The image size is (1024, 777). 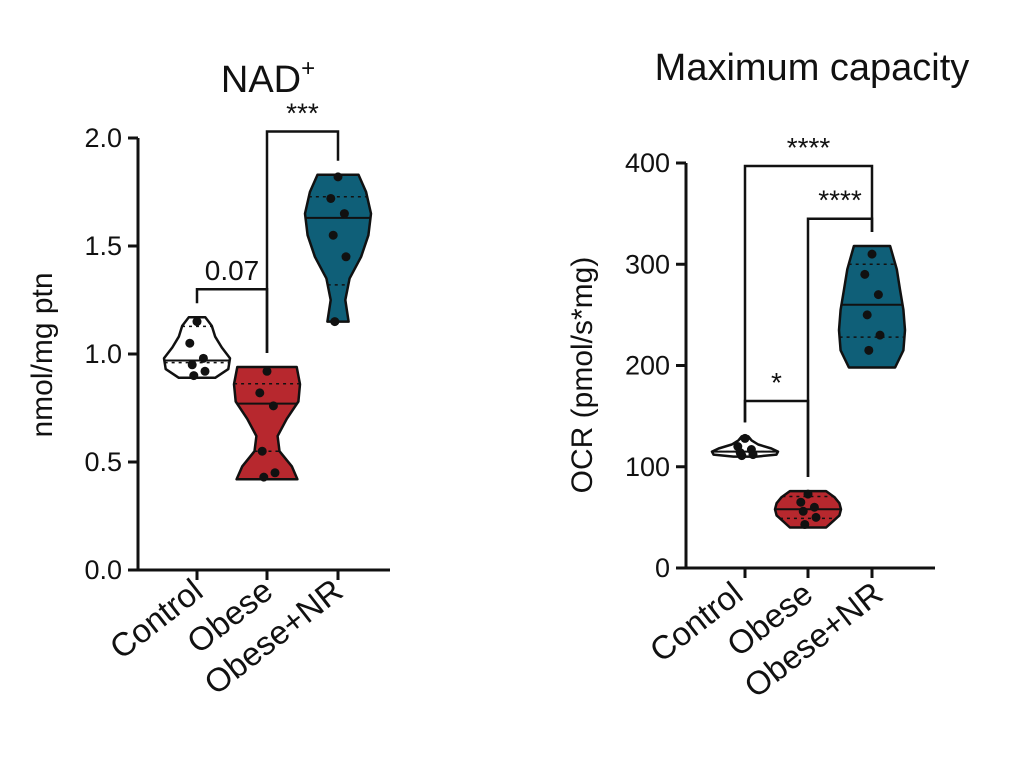 I want to click on significance-bracket: ****, so click(x=808, y=277).